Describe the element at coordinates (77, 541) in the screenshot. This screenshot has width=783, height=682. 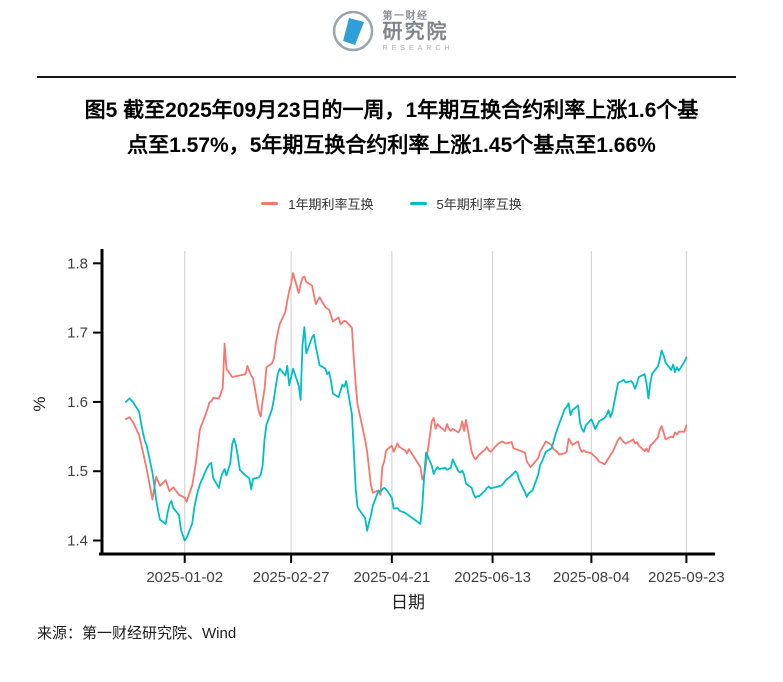
I see `y-tick-label: 1.4` at that location.